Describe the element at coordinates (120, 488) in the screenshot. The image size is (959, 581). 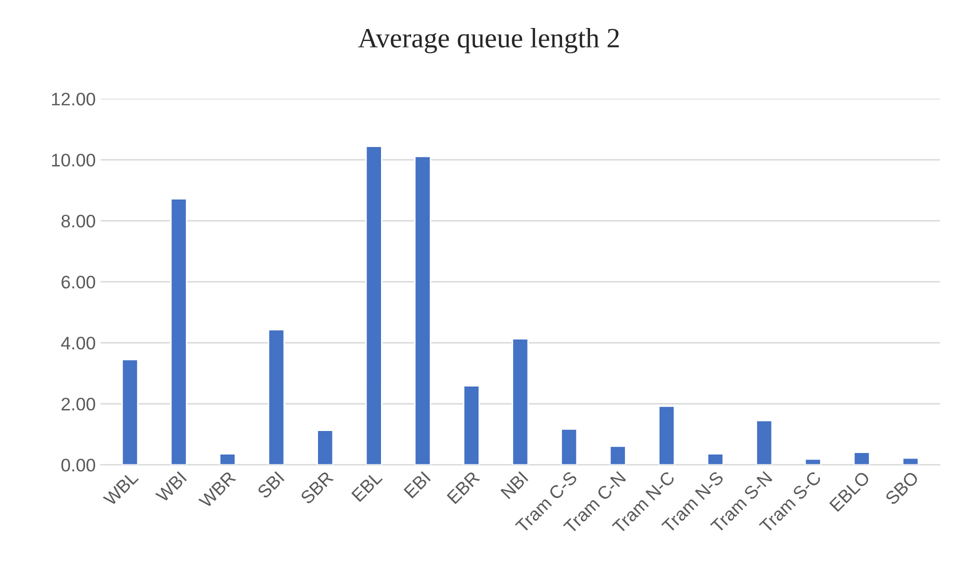
I see `x-tick-label: WBL` at that location.